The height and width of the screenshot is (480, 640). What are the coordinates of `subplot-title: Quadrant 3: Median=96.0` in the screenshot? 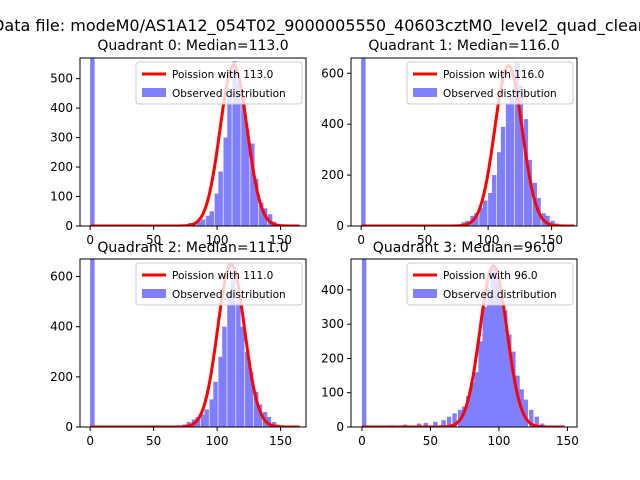 It's located at (464, 248).